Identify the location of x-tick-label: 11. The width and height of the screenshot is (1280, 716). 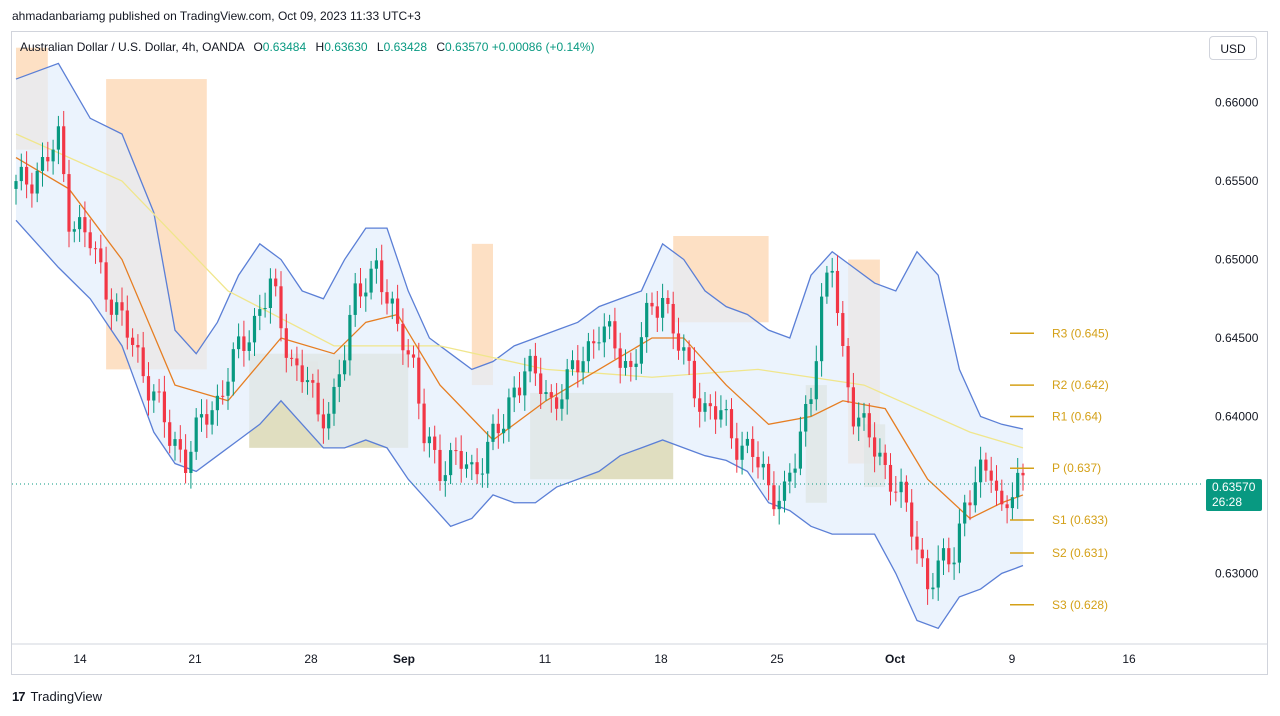
(545, 659).